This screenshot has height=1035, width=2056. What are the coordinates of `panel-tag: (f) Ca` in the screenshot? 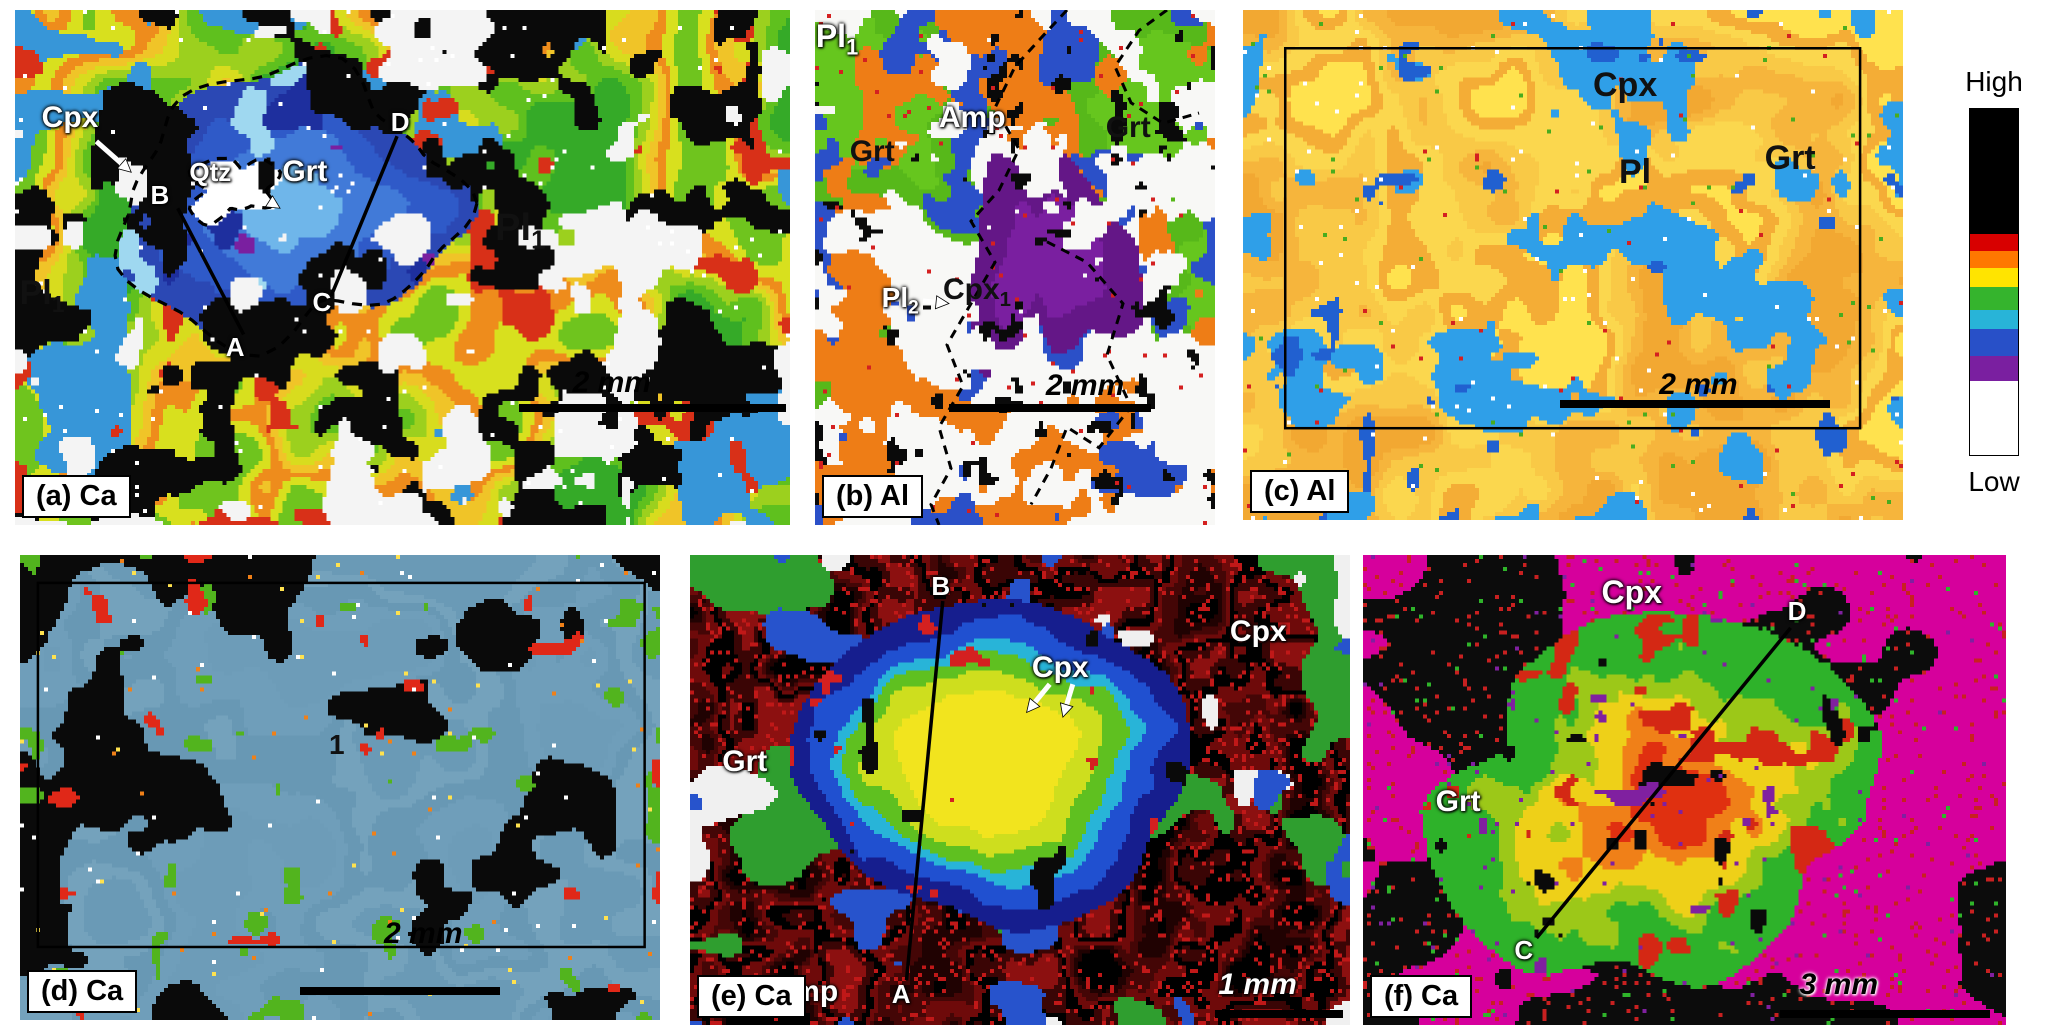 It's located at (1421, 996).